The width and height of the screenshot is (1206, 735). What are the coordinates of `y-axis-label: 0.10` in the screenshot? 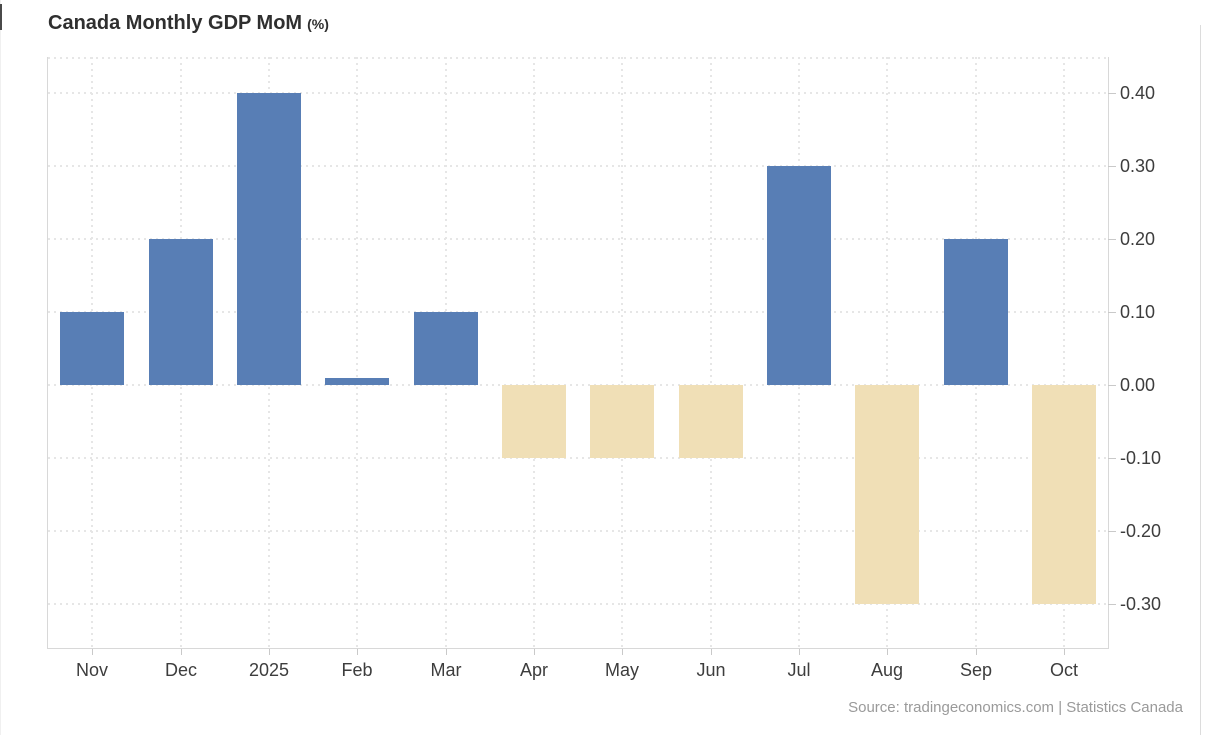 It's located at (1138, 312).